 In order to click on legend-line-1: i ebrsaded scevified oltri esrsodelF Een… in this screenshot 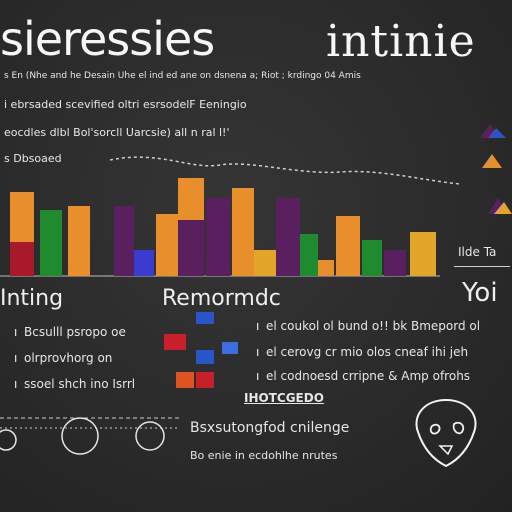, I will do `click(125, 104)`.